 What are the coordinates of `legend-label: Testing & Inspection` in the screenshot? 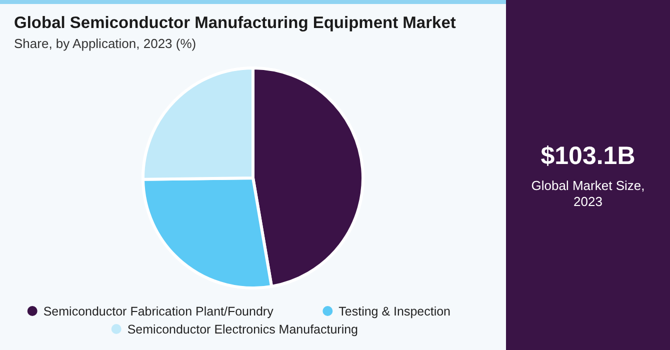 It's located at (394, 311).